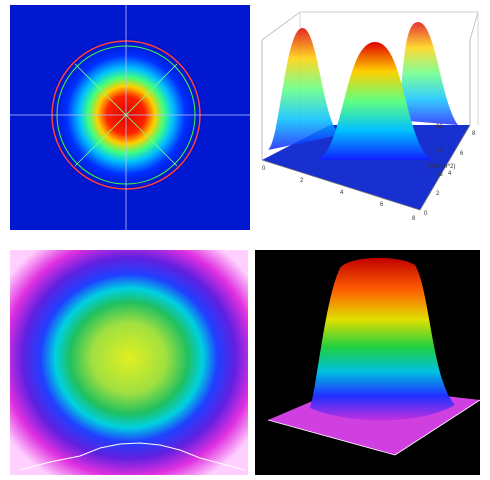 The image size is (490, 480). I want to click on y-tick-label: 0, so click(426, 214).